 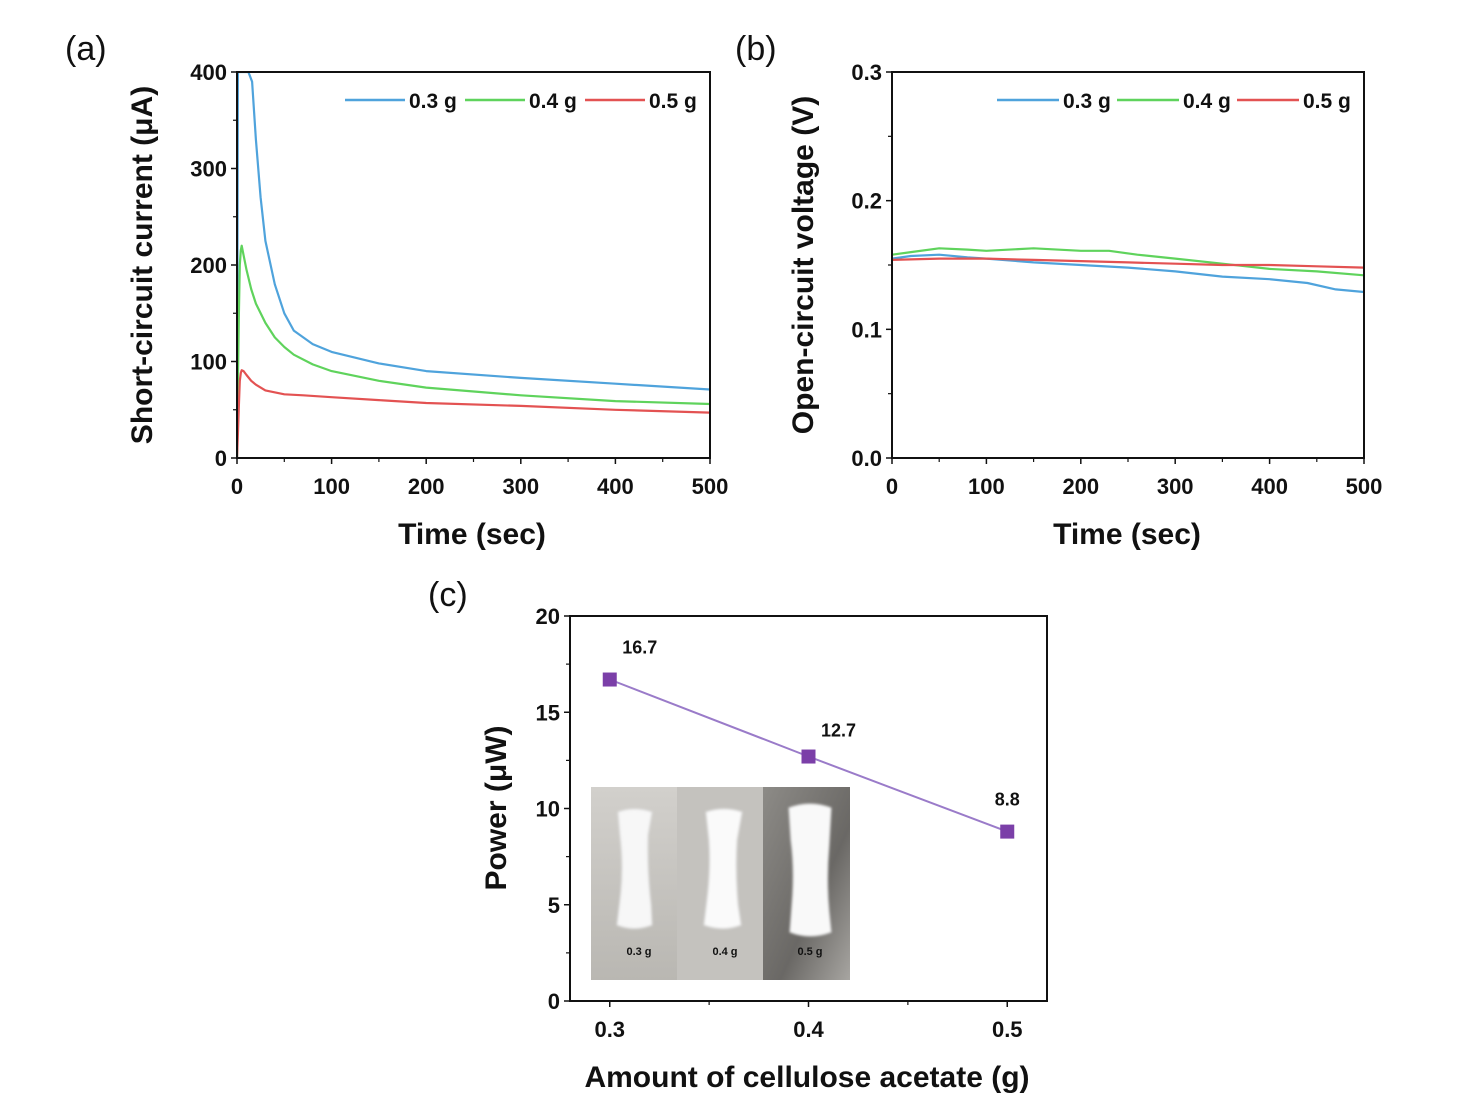 What do you see at coordinates (808, 1029) in the screenshot?
I see `x-tick-label: 0.4` at bounding box center [808, 1029].